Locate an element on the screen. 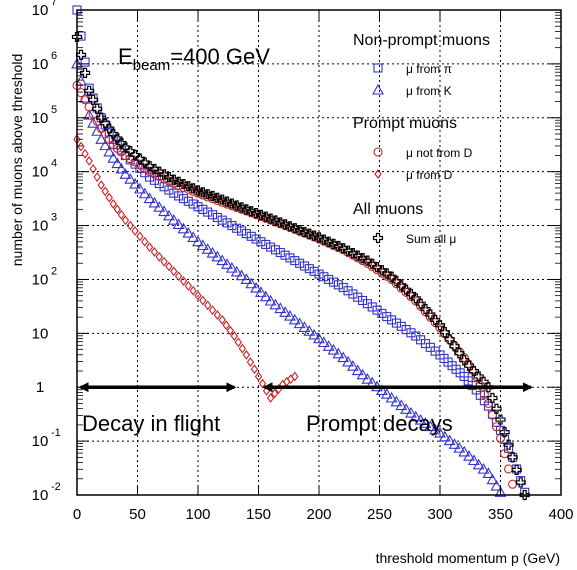 The image size is (577, 570). x-tick-label: 300 is located at coordinates (439, 514).